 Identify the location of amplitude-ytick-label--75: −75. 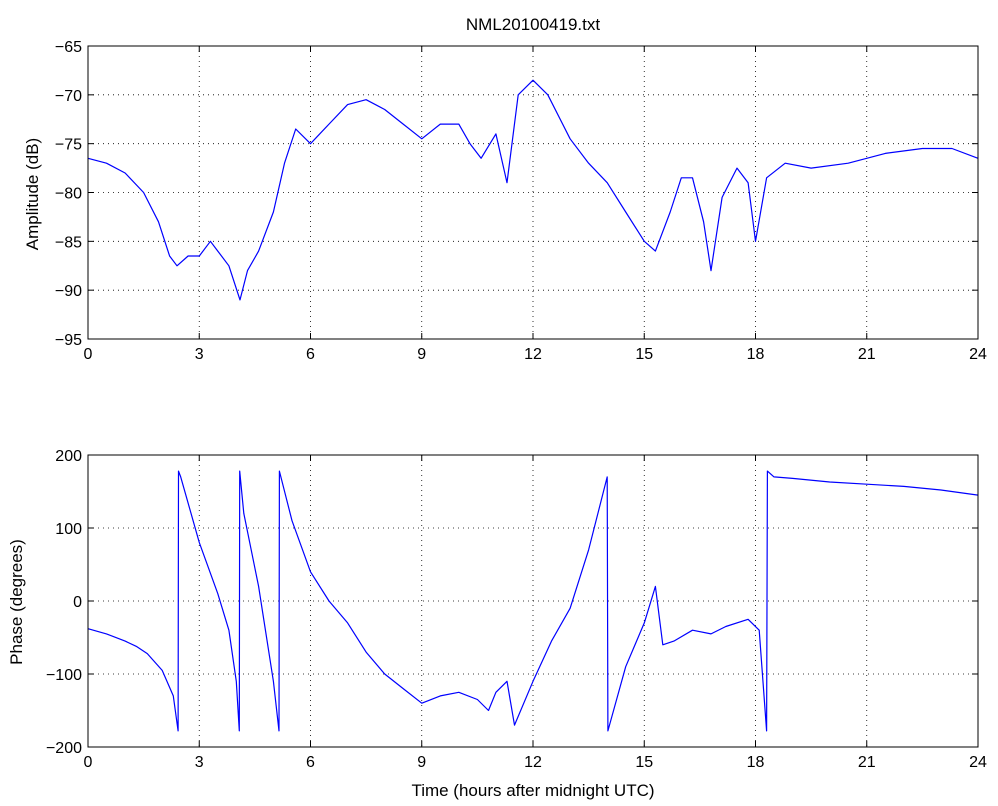
(68, 145).